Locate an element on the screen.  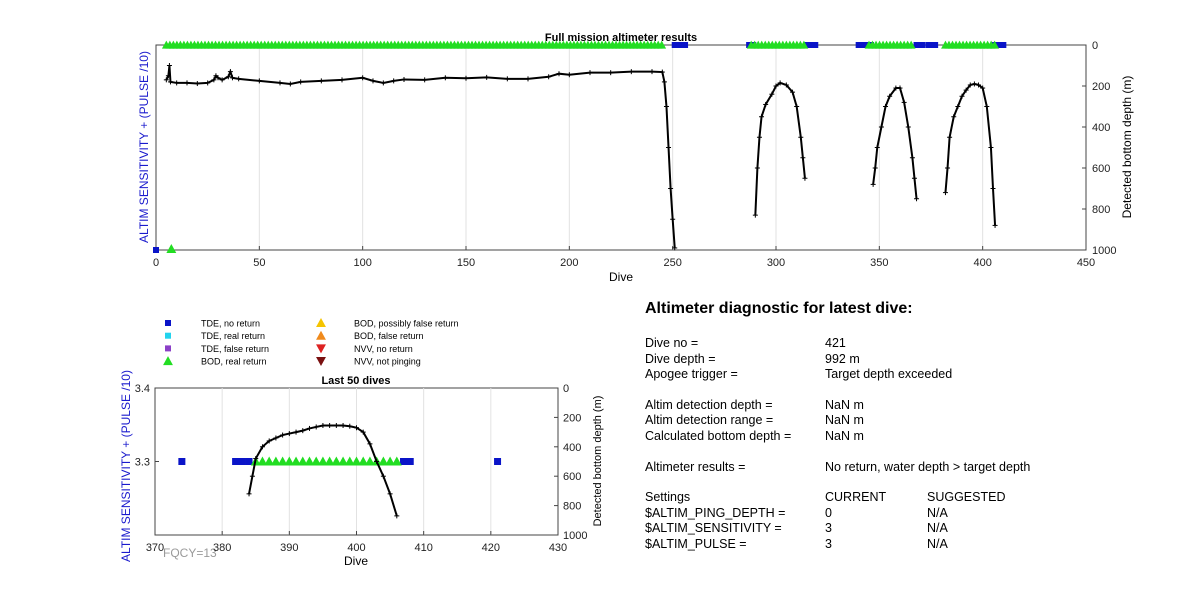
diag-key: Altimeter results = is located at coordinates (695, 466).